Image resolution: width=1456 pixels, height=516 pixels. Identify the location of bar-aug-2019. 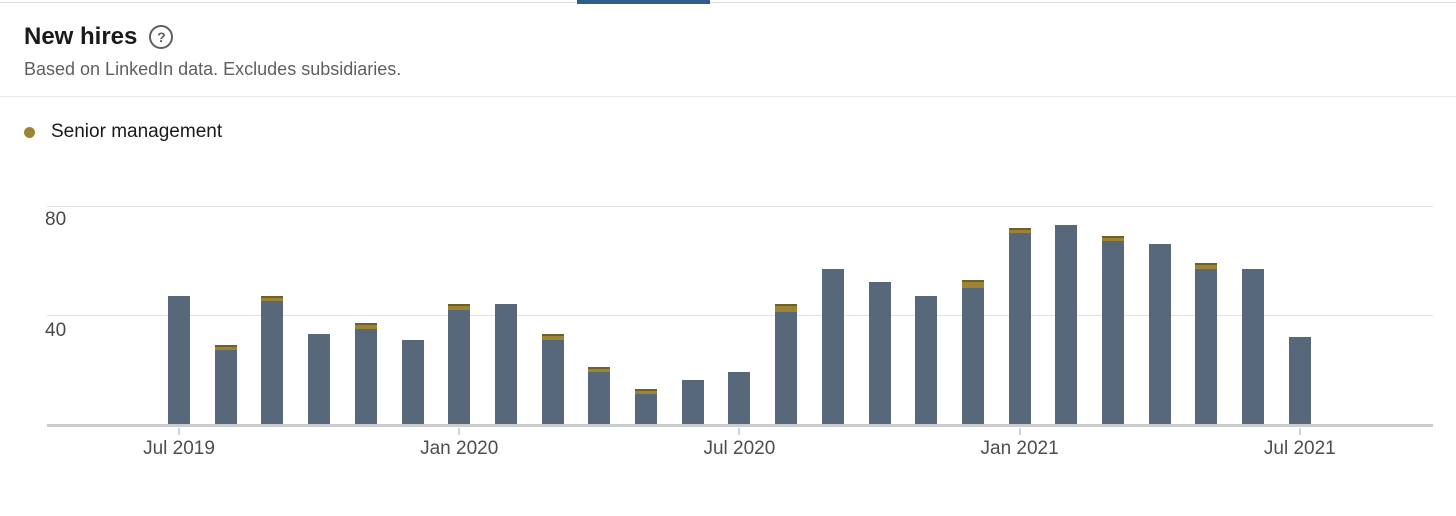
(225, 384).